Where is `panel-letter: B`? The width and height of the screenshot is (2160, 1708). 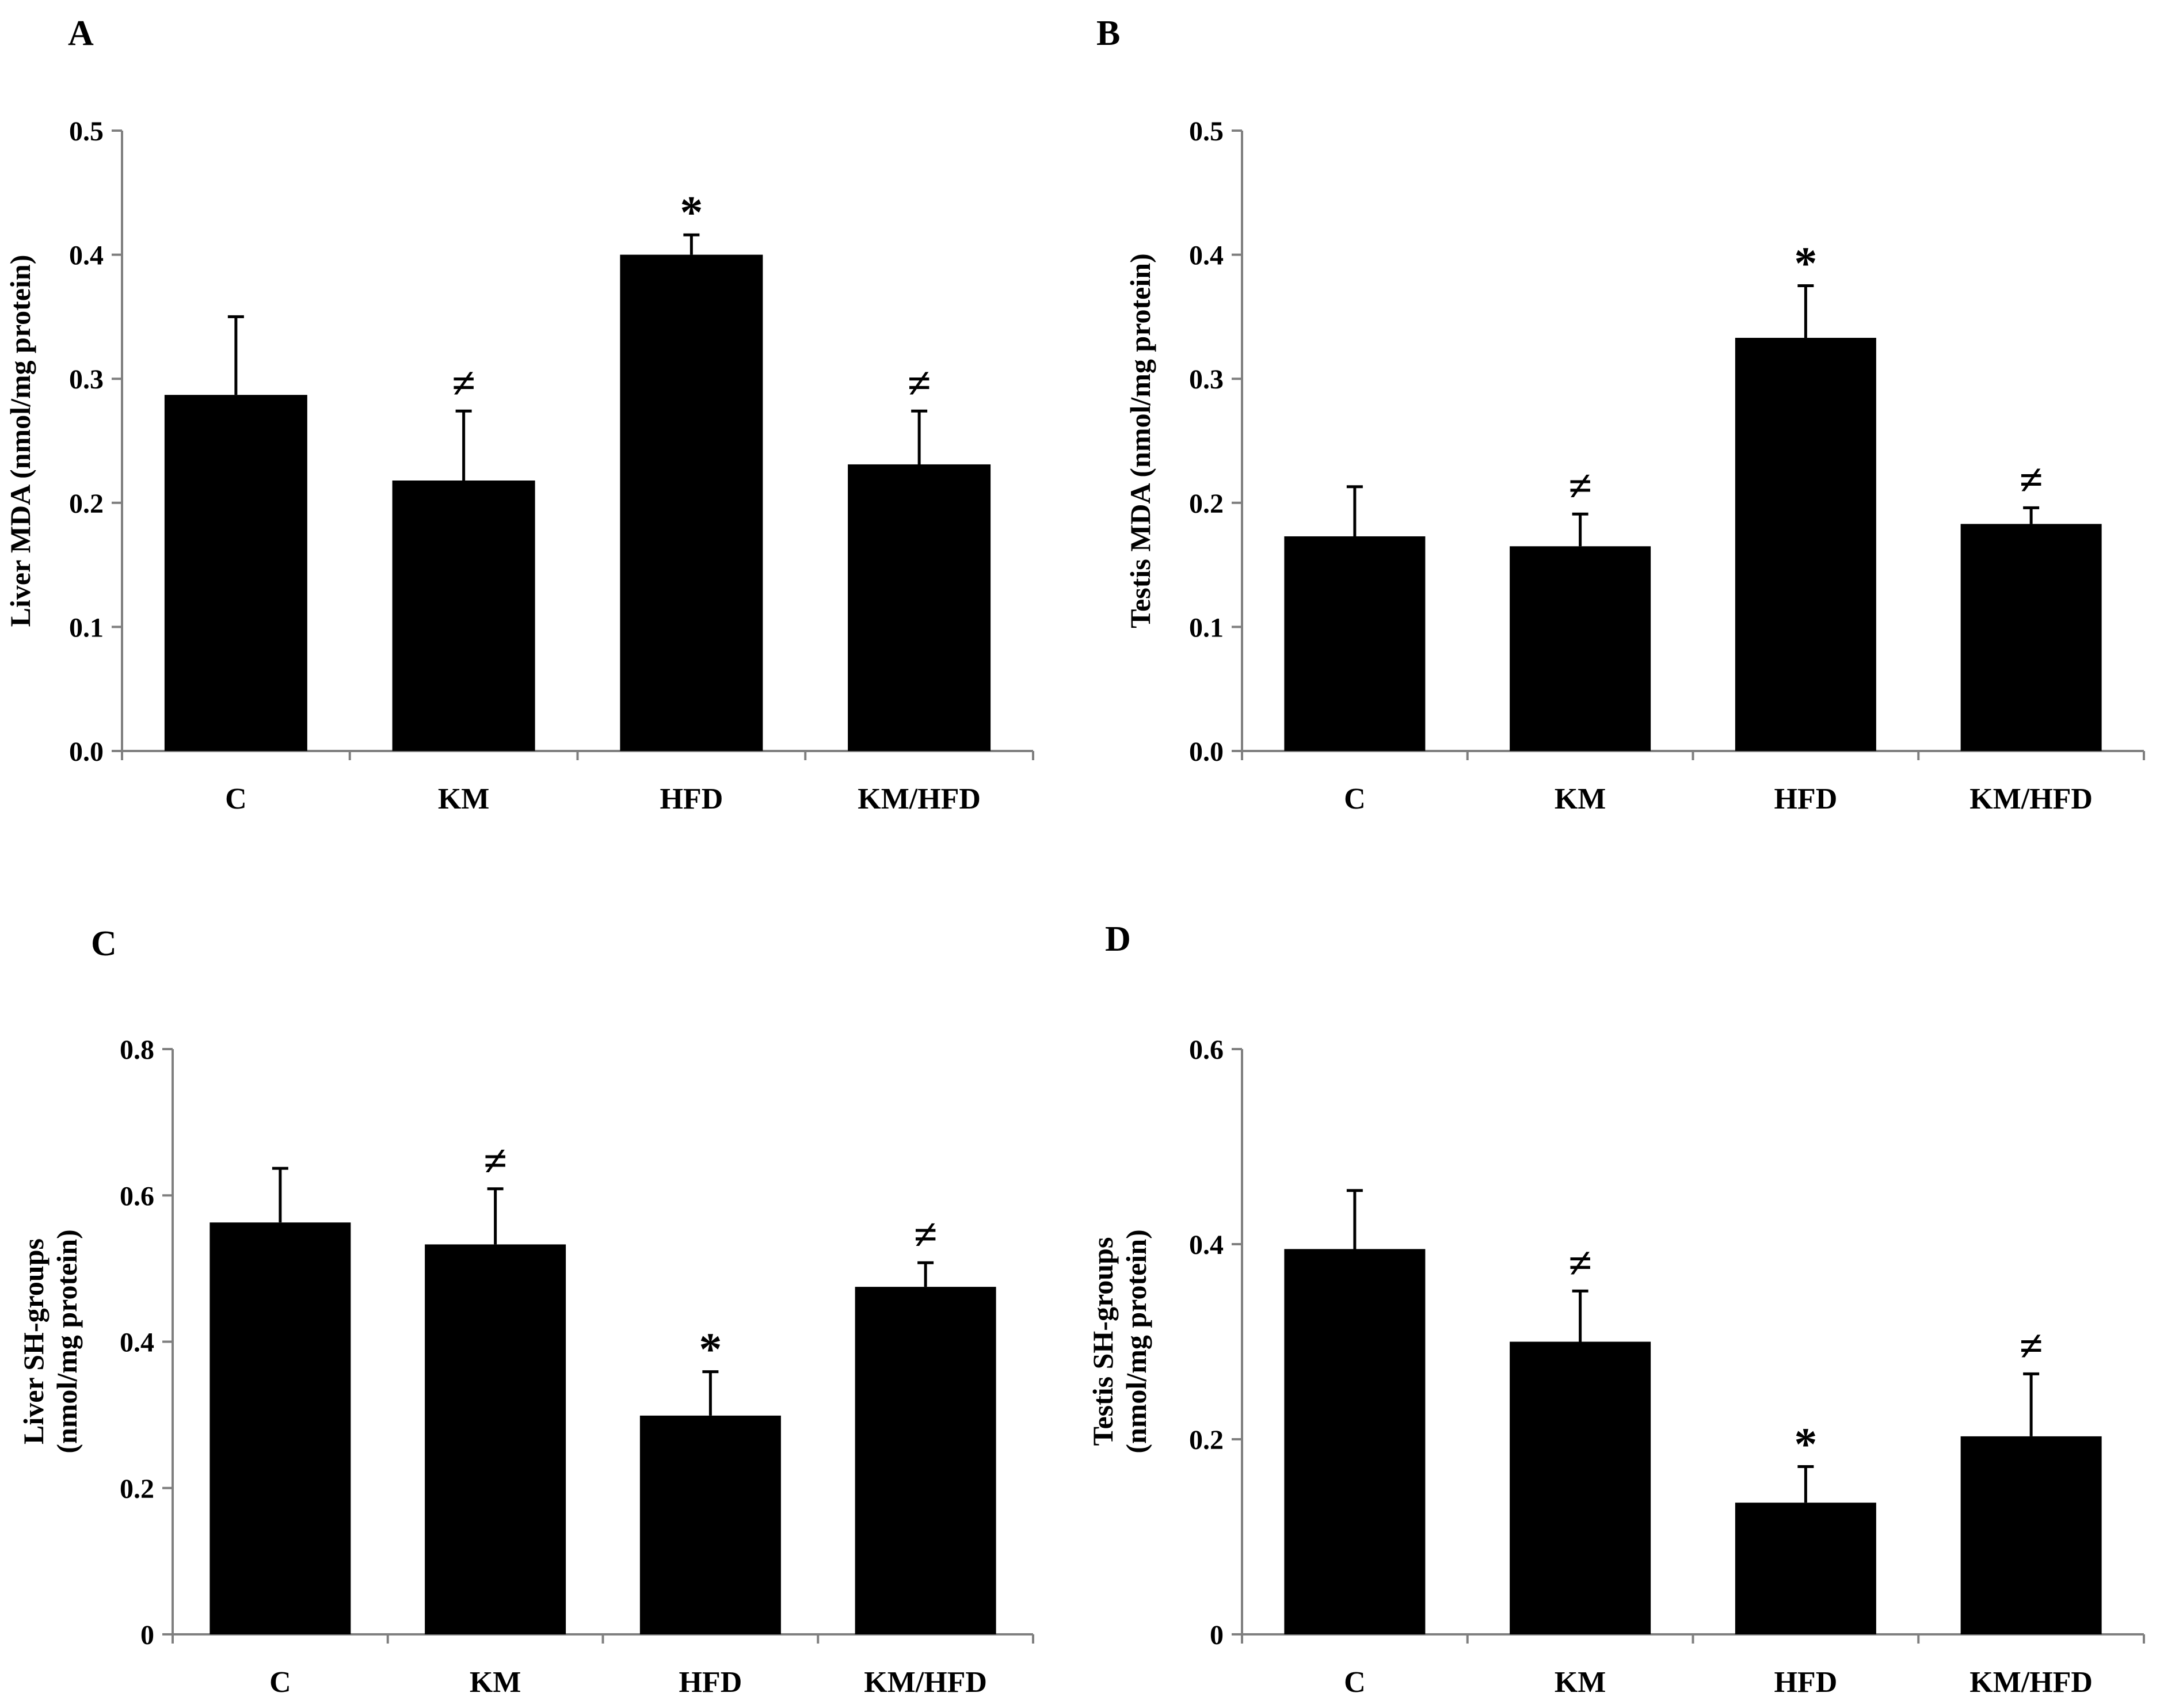 panel-letter: B is located at coordinates (1108, 33).